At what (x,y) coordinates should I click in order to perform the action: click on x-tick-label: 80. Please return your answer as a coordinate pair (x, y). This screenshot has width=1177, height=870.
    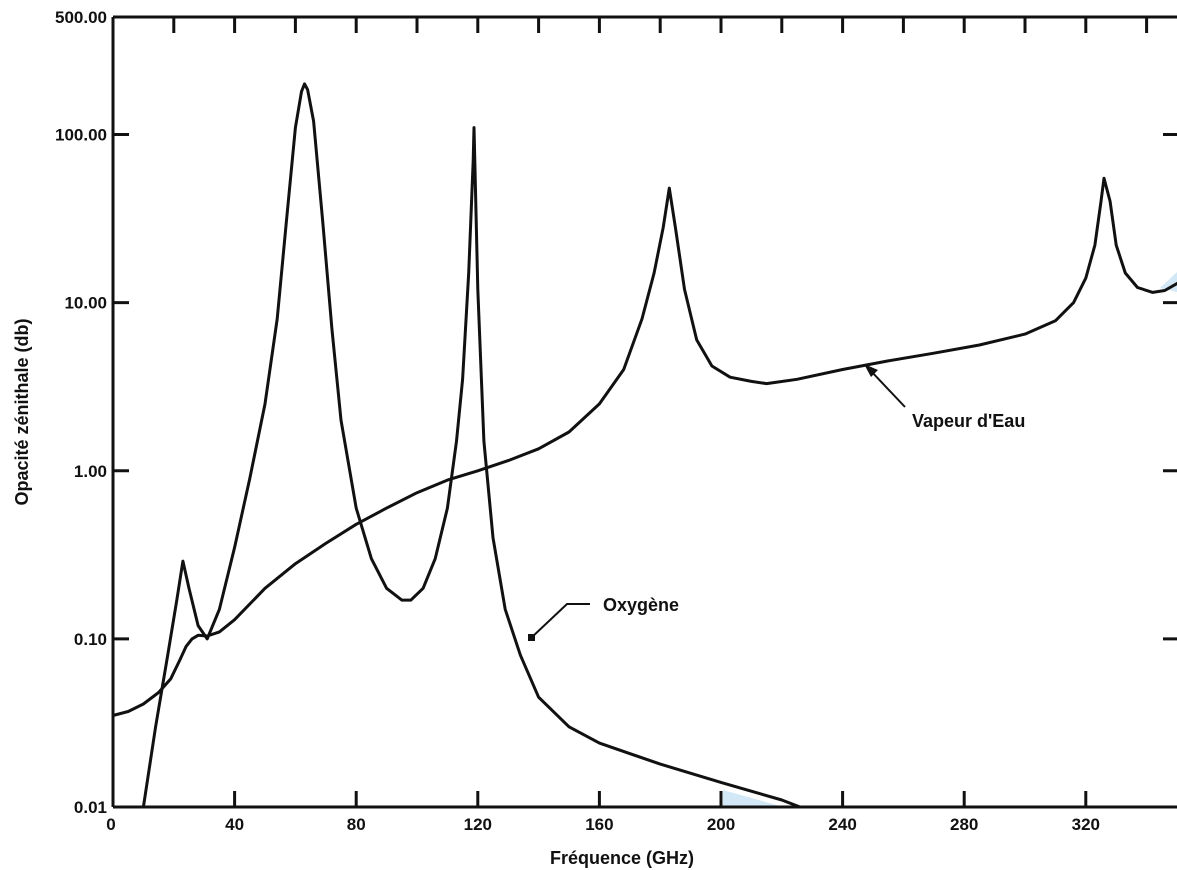
    Looking at the image, I should click on (356, 824).